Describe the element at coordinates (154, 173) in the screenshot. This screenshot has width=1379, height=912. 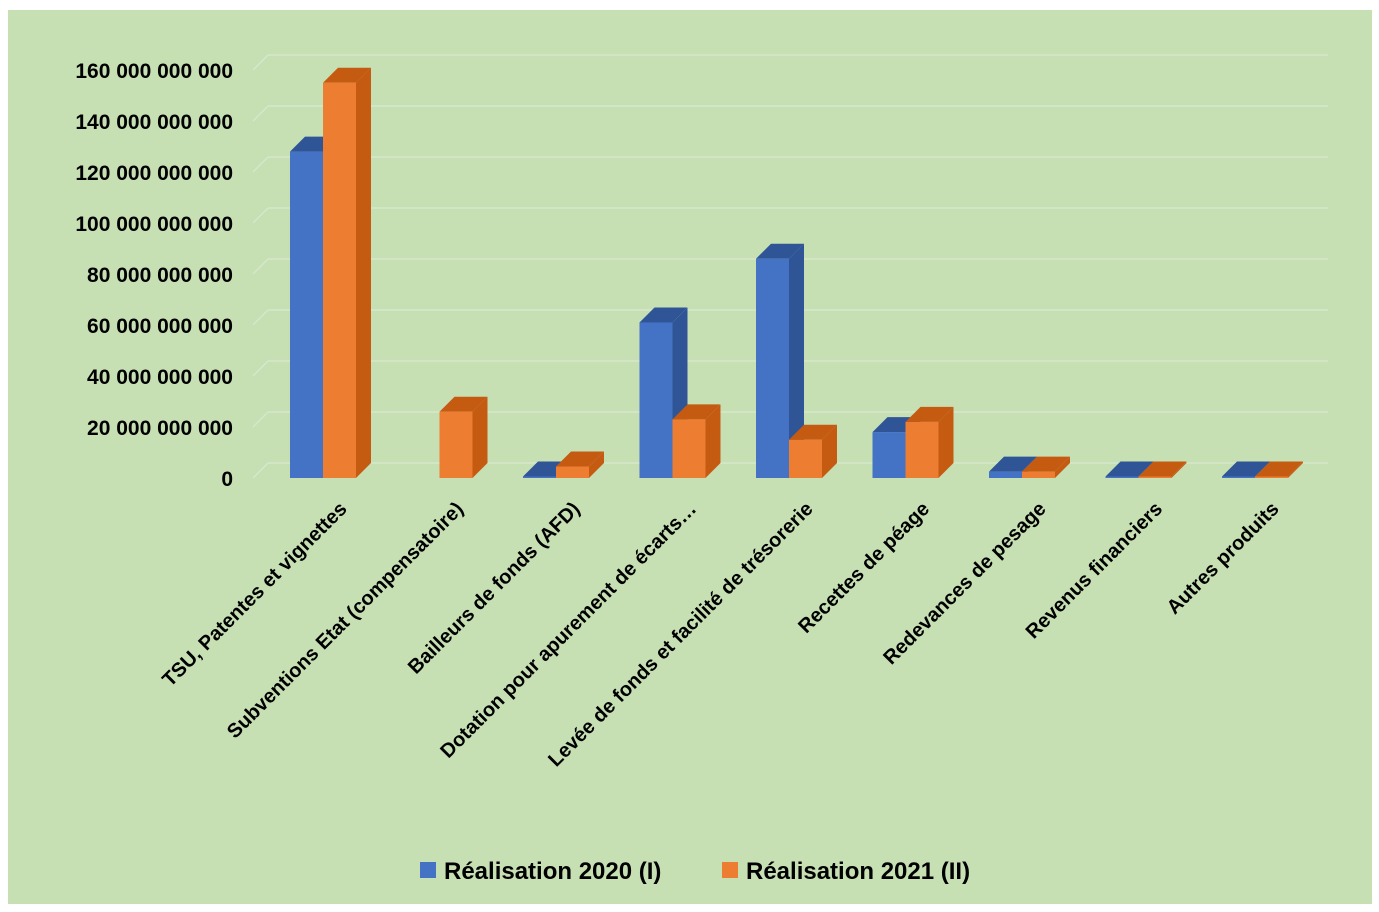
I see `y-tick-label: 120 000 000 000` at that location.